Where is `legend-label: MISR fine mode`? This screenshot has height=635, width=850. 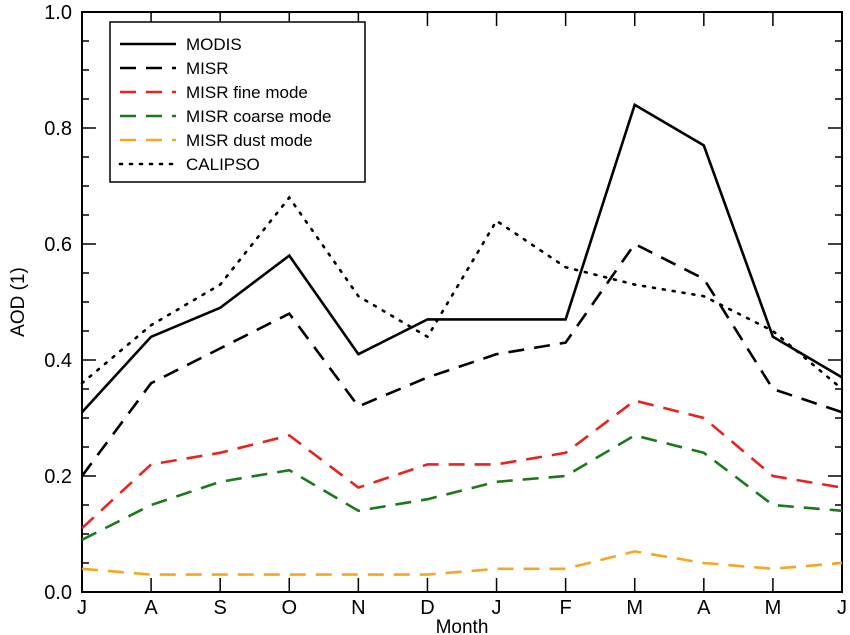
legend-label: MISR fine mode is located at coordinates (247, 92).